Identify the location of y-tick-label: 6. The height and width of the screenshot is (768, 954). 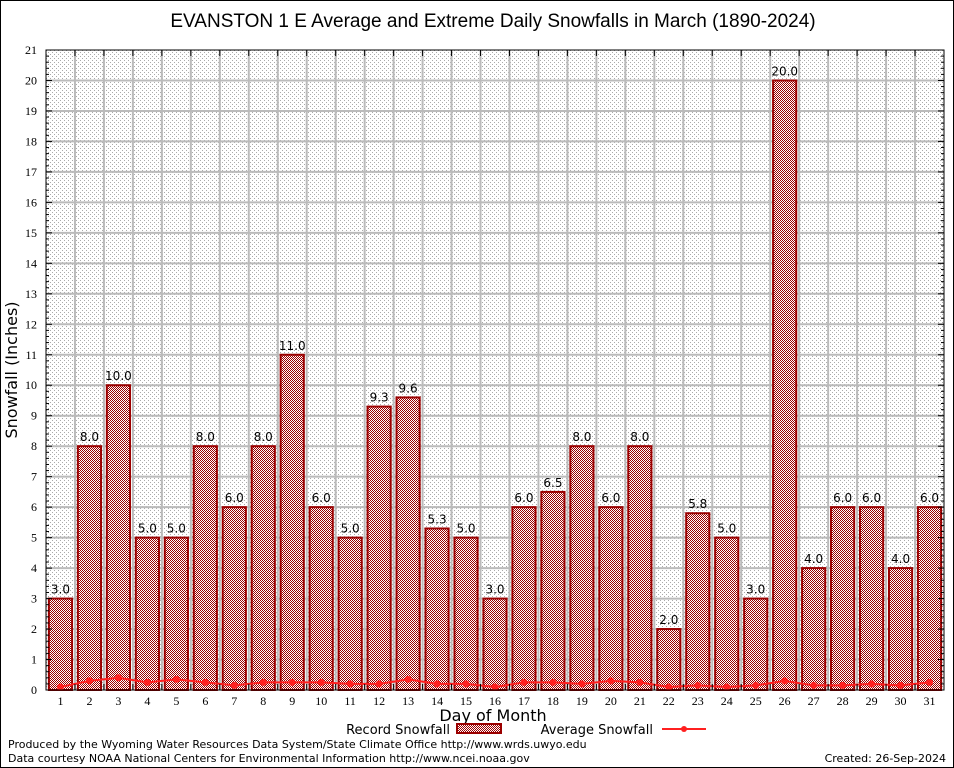
(34, 507).